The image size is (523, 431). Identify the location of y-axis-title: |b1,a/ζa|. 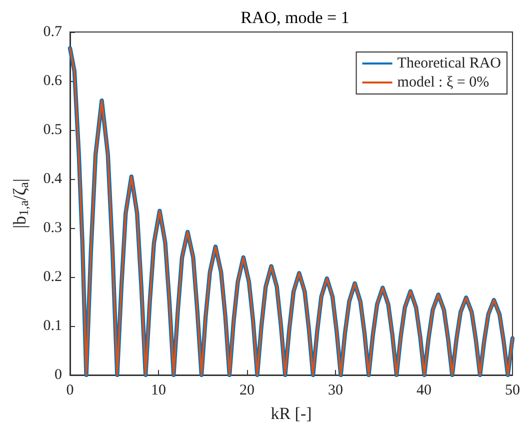
(20, 203).